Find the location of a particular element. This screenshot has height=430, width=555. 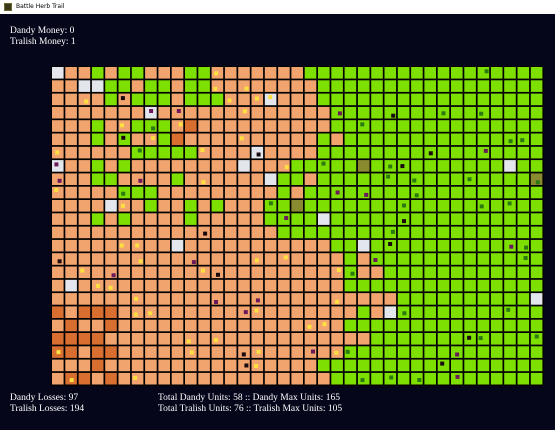

stat-line: Tralish Money: 1 is located at coordinates (43, 42).